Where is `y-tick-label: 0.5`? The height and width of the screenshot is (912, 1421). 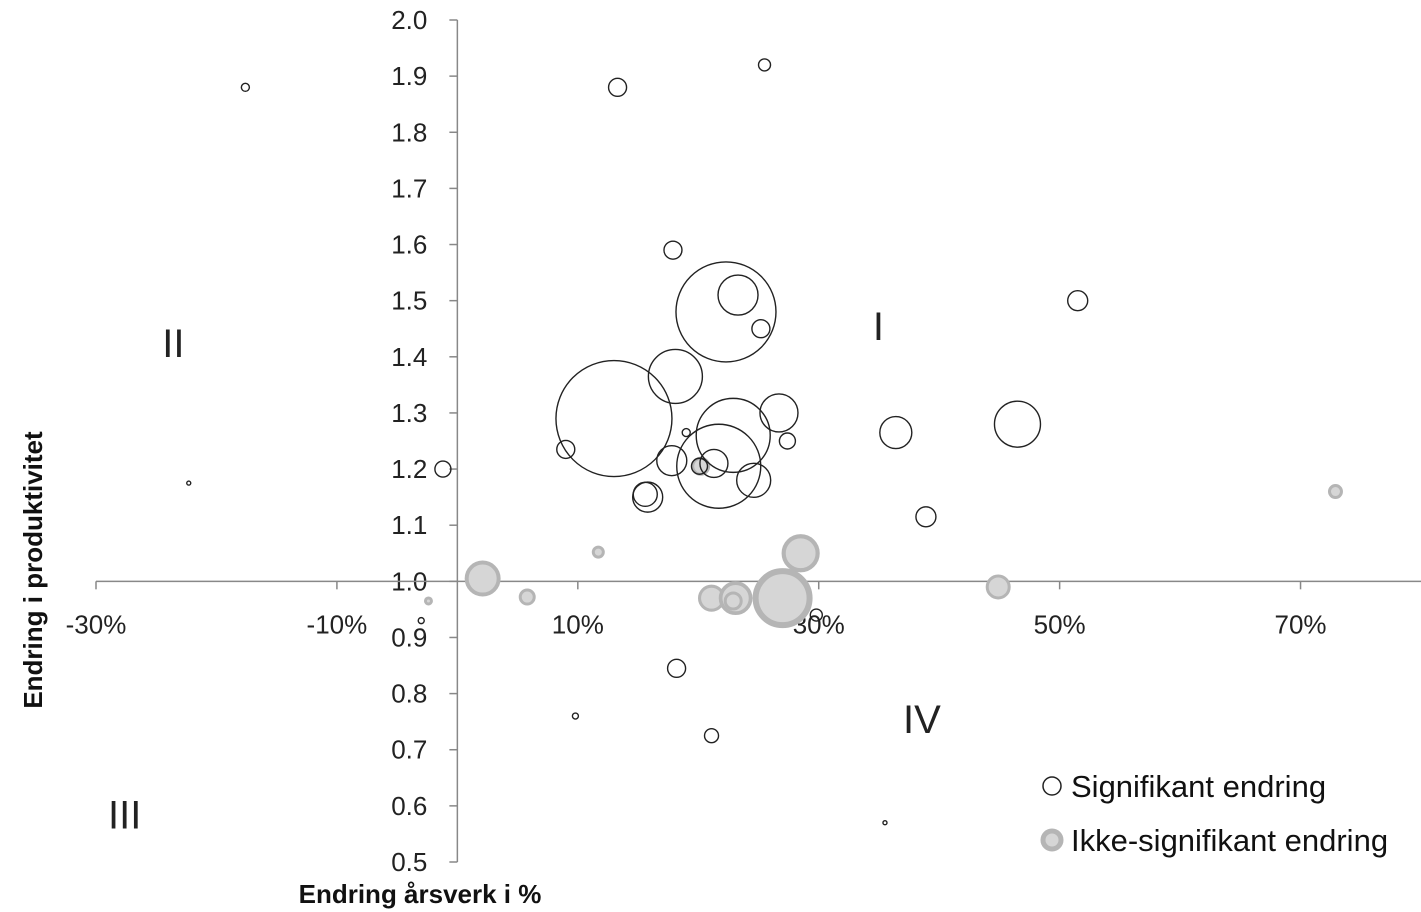
y-tick-label: 0.5 is located at coordinates (409, 862).